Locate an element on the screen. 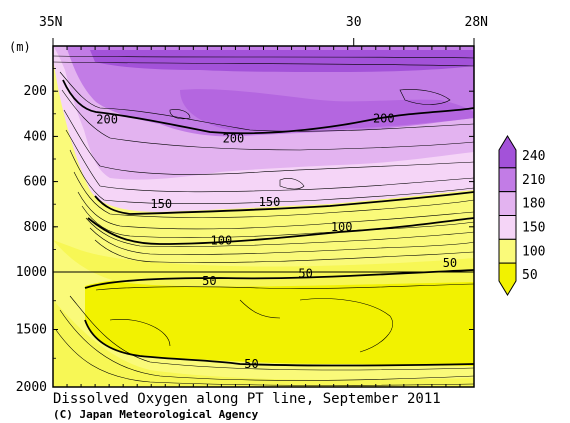 The width and height of the screenshot is (570, 423). y-tick-label: 600 is located at coordinates (35, 182).